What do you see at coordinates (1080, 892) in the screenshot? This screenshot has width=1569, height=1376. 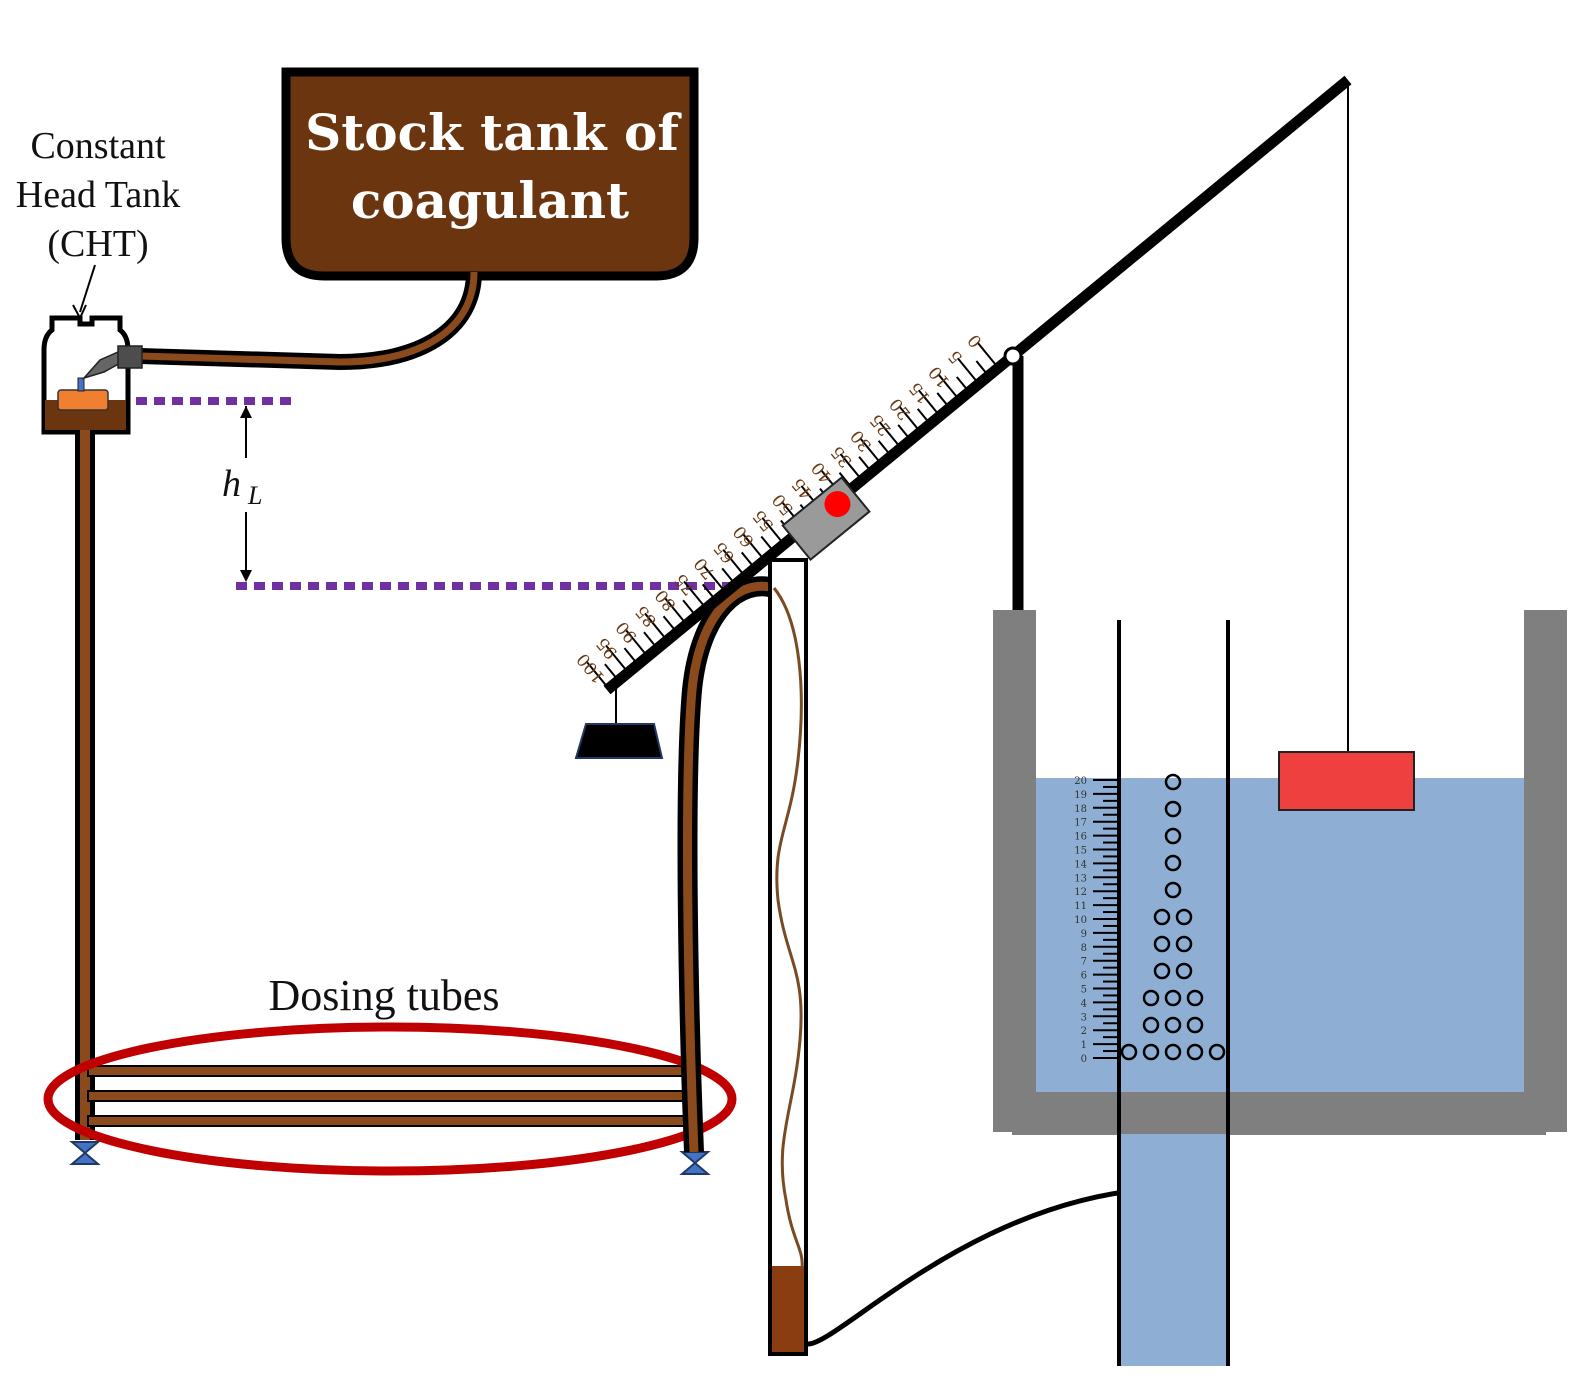 I see `water-gauge-label: 12` at bounding box center [1080, 892].